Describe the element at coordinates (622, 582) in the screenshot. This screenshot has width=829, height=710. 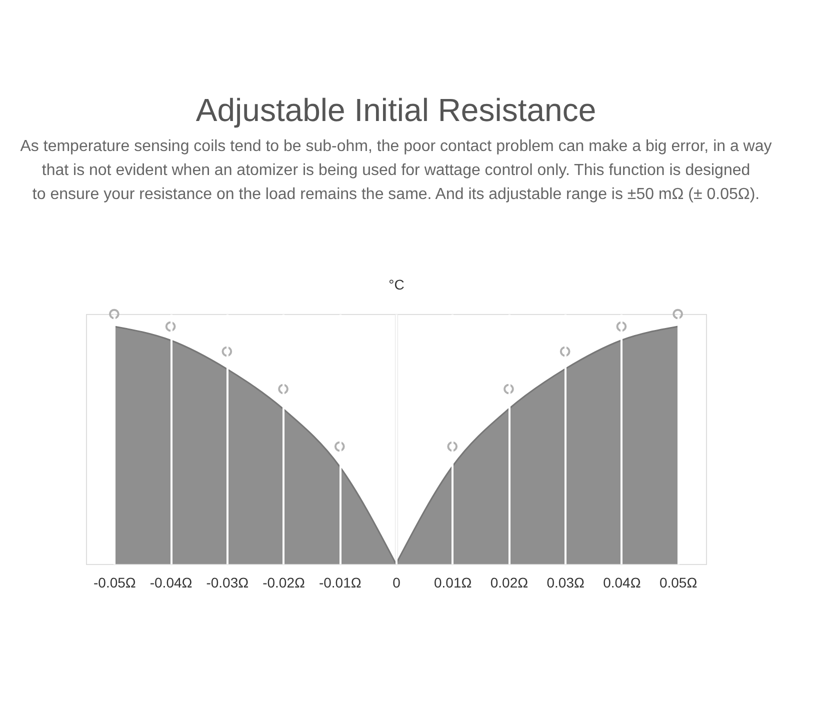
I see `x-tick-label: 0.04Ω` at that location.